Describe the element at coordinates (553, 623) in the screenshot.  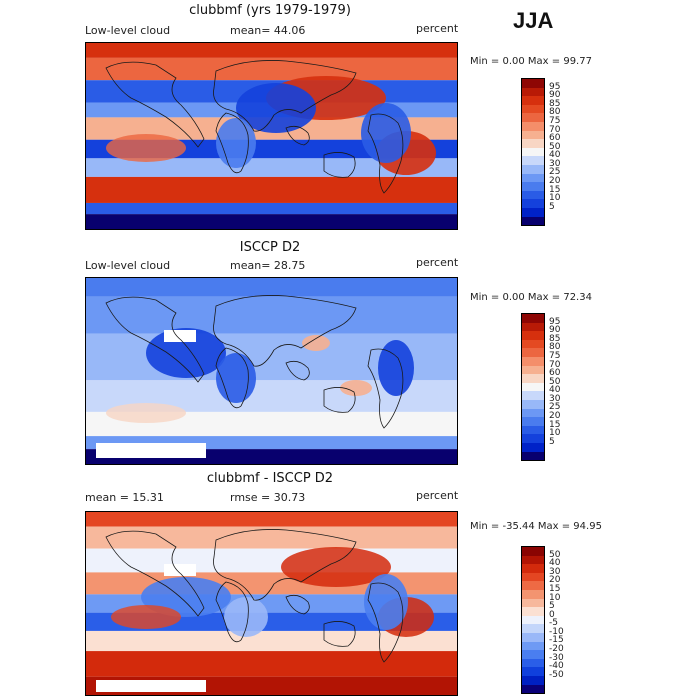
I see `colorbar-tick-label: -5` at that location.